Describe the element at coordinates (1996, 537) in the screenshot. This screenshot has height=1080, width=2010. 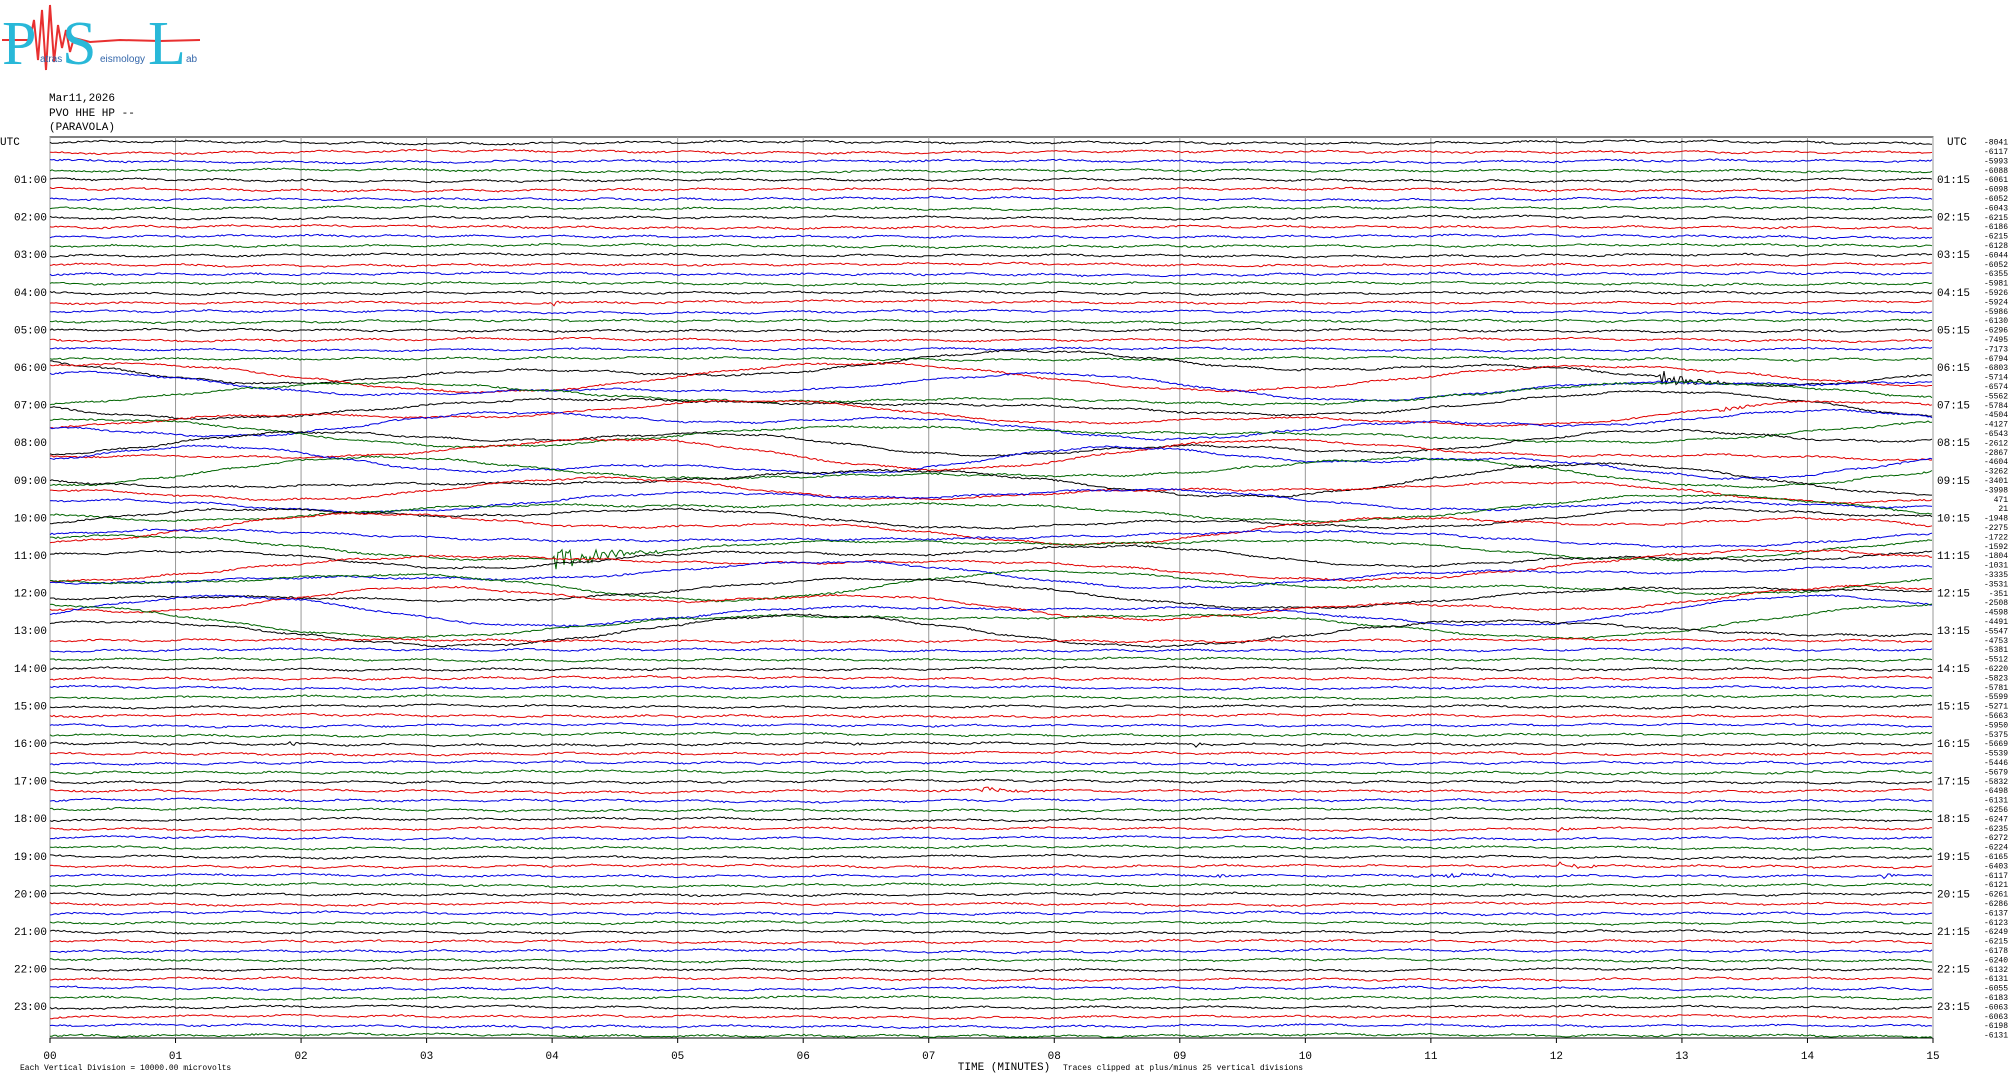
I see `trace-offset: -1722` at that location.